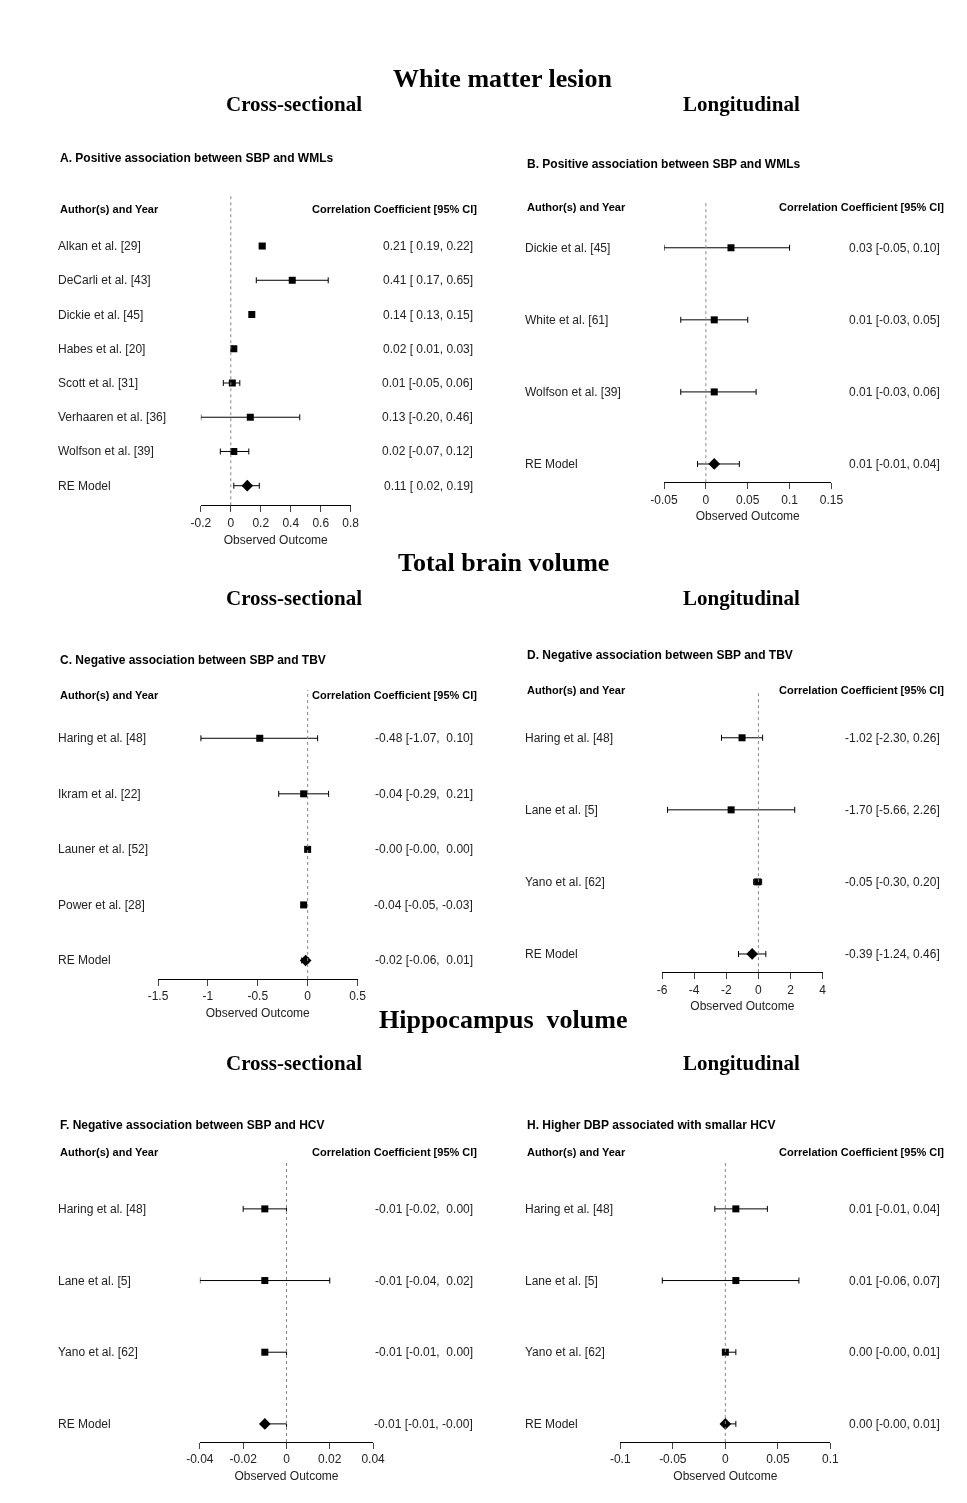 This screenshot has height=1503, width=967. Describe the element at coordinates (192, 1125) in the screenshot. I see `chart-title: F. Negative association between SBP and HCV` at that location.